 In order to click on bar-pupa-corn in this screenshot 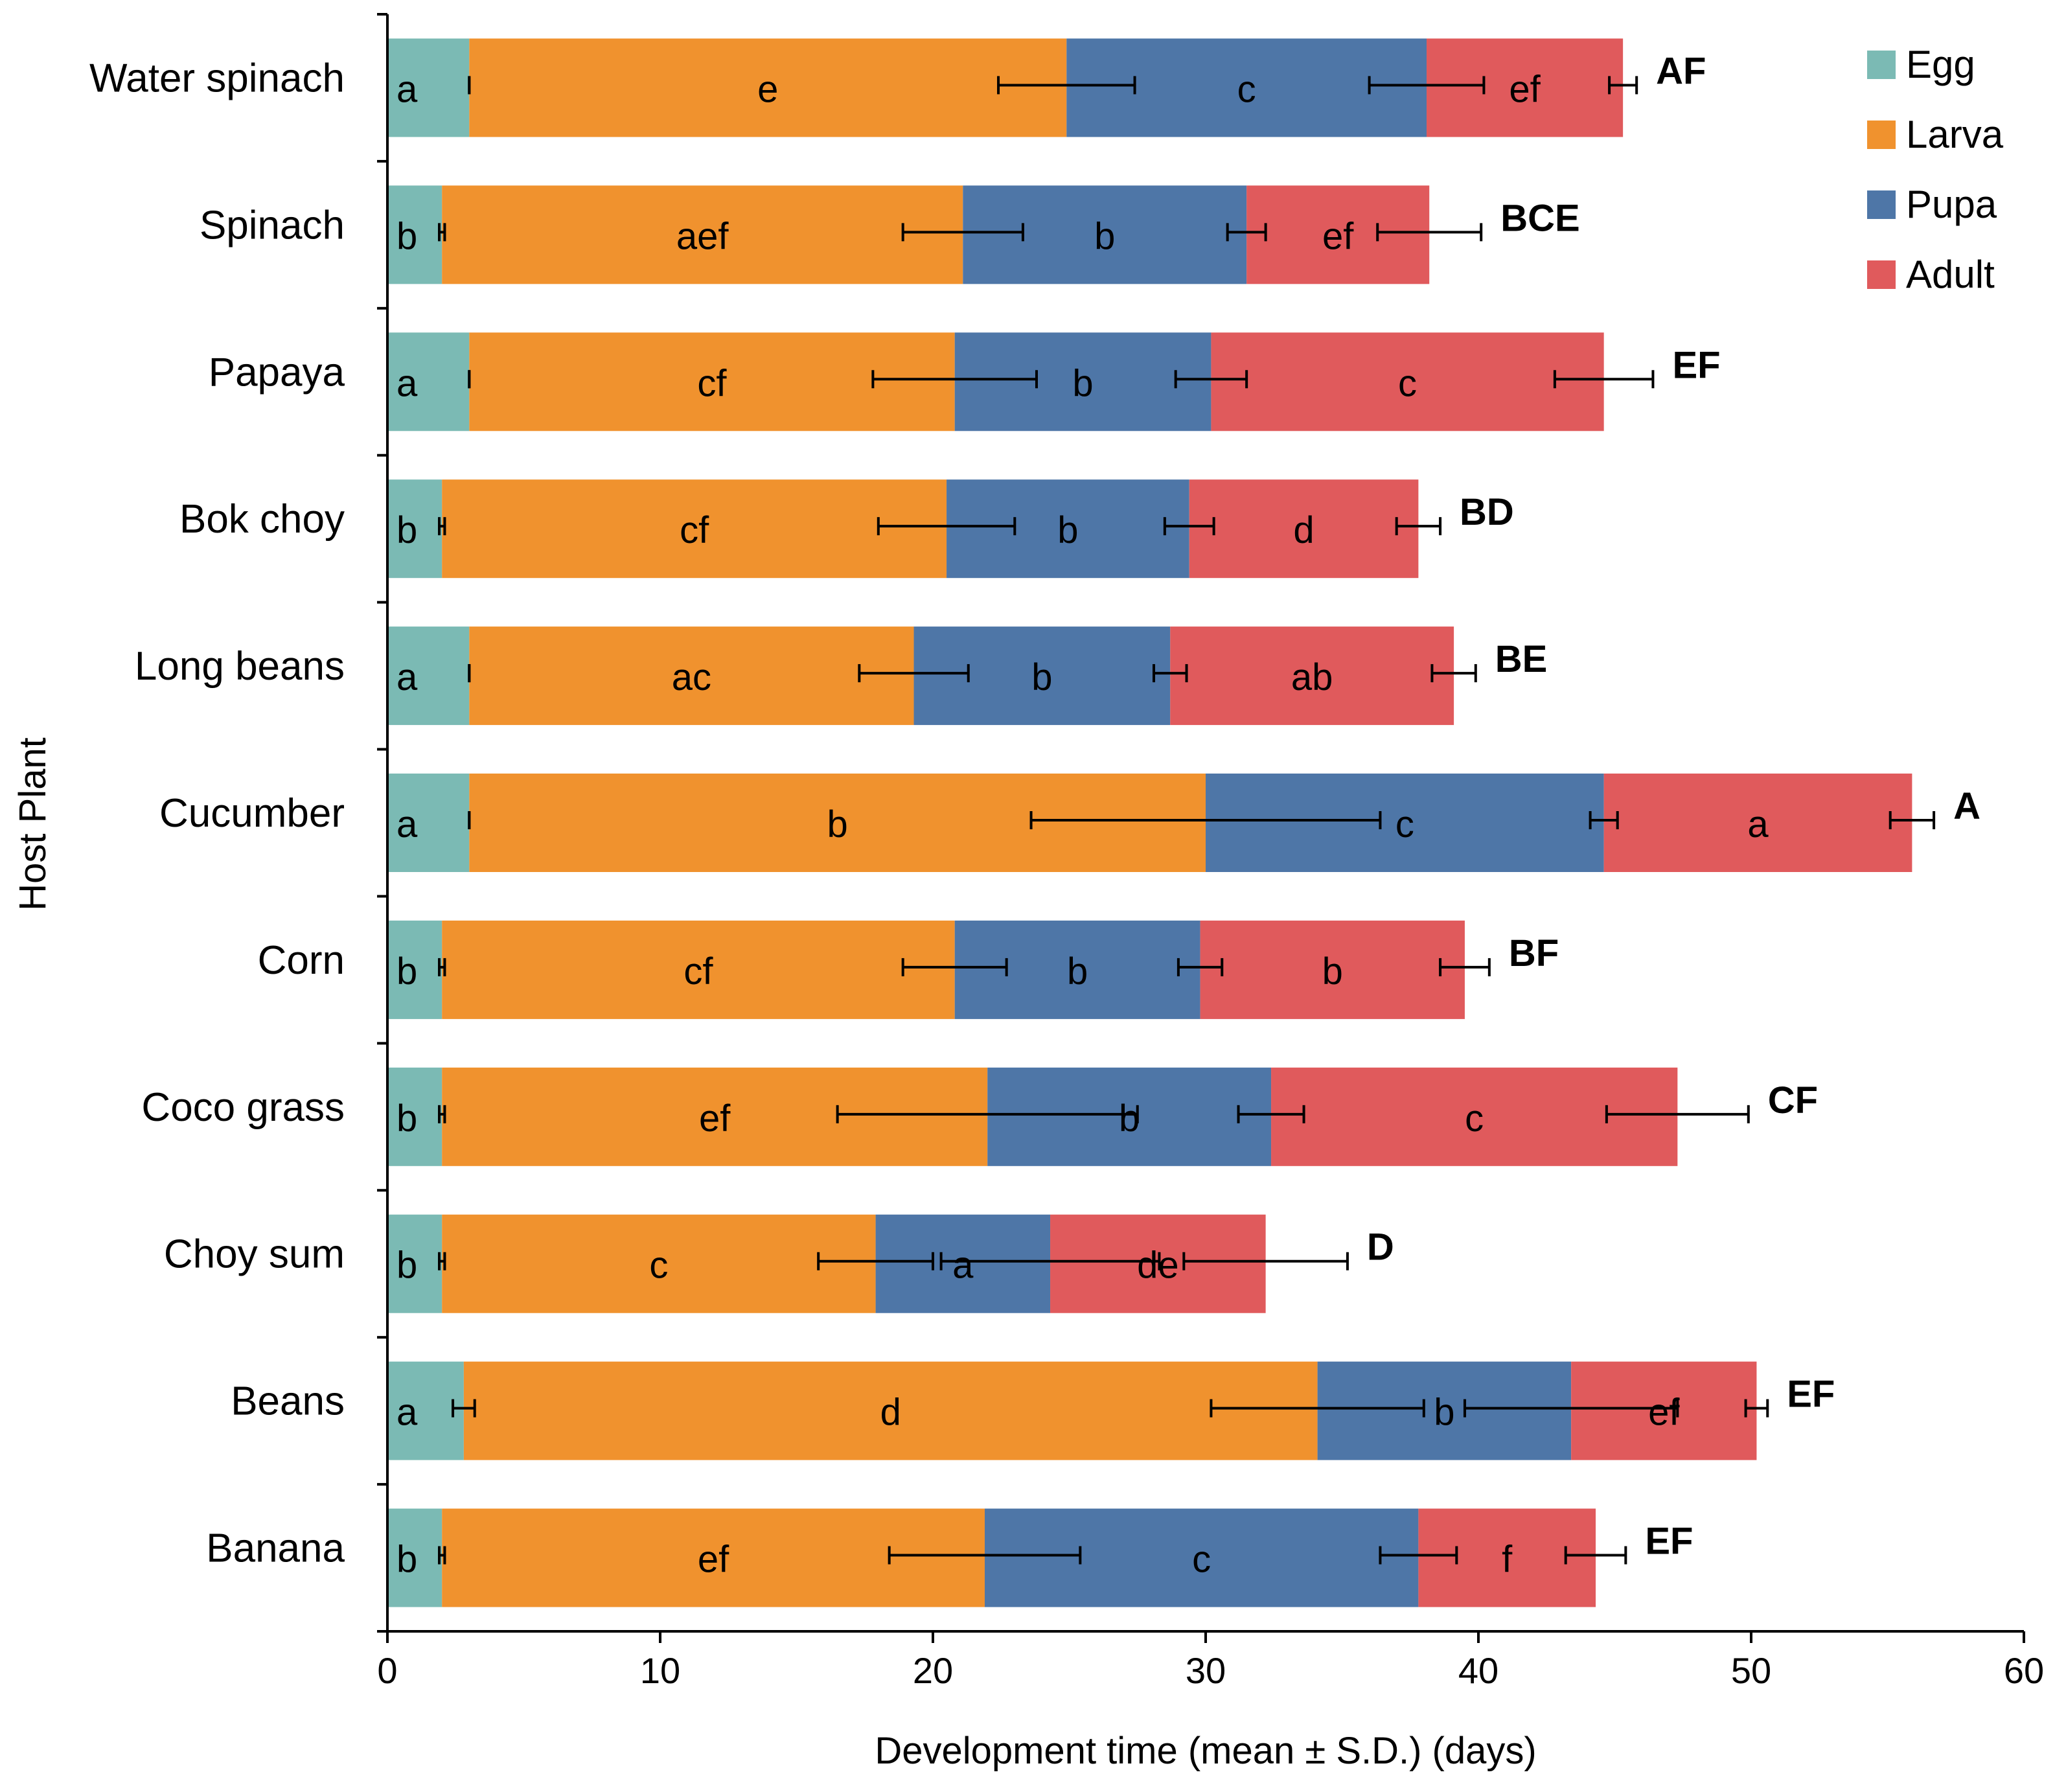, I will do `click(1077, 969)`.